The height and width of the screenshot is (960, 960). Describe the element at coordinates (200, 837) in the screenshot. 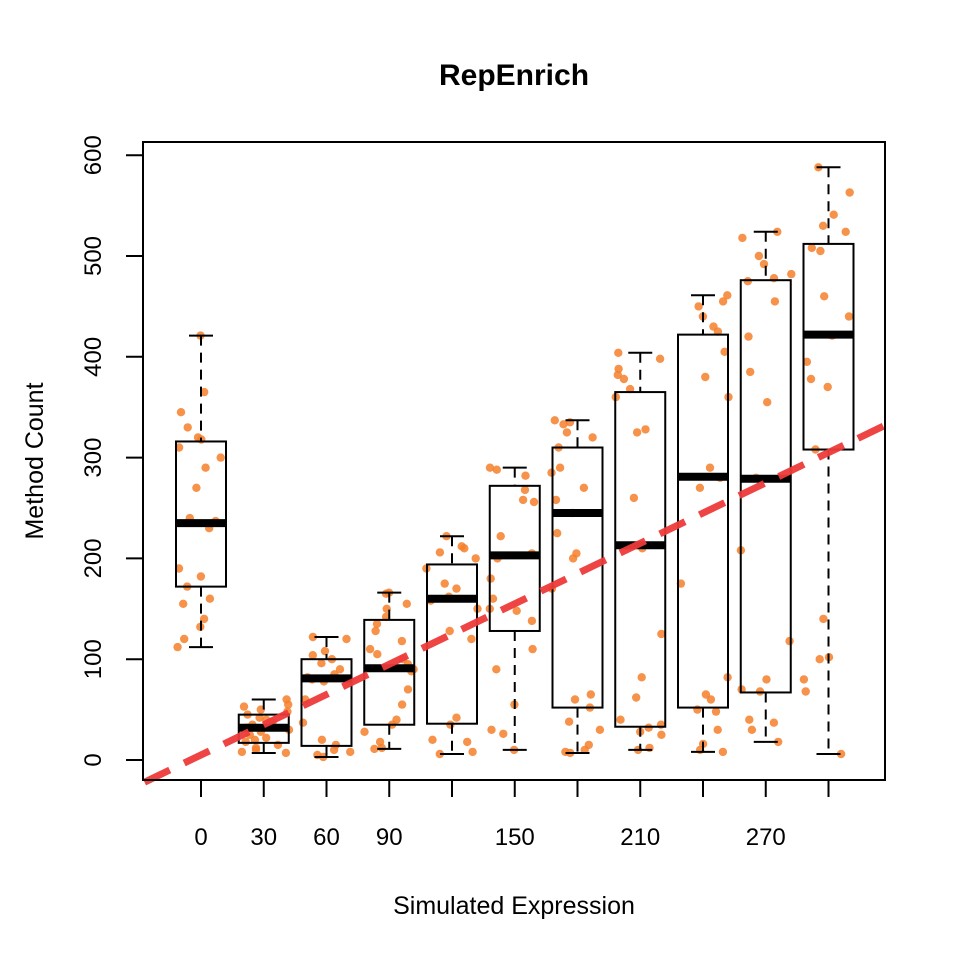

I see `x-tick-label: 0` at that location.